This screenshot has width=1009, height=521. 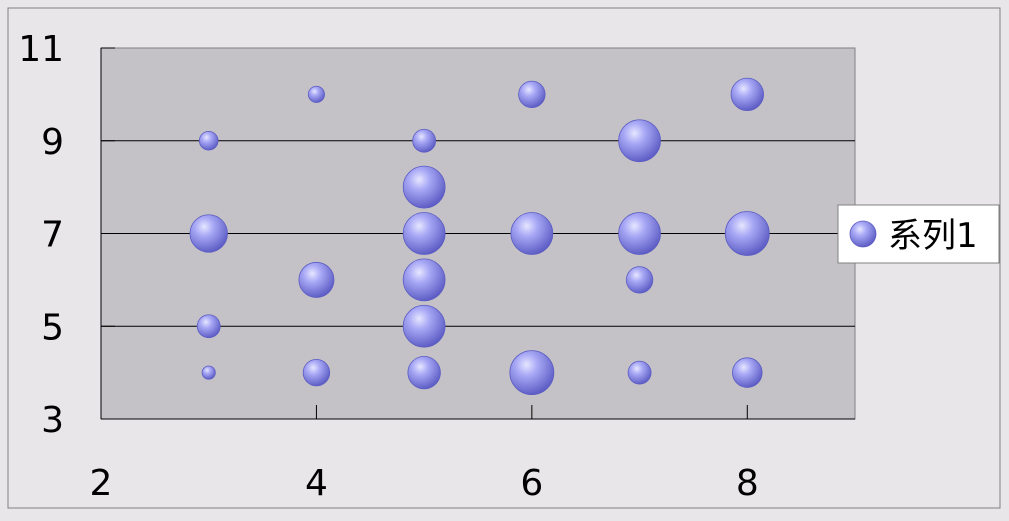 What do you see at coordinates (101, 483) in the screenshot?
I see `x-tick-label: 2` at bounding box center [101, 483].